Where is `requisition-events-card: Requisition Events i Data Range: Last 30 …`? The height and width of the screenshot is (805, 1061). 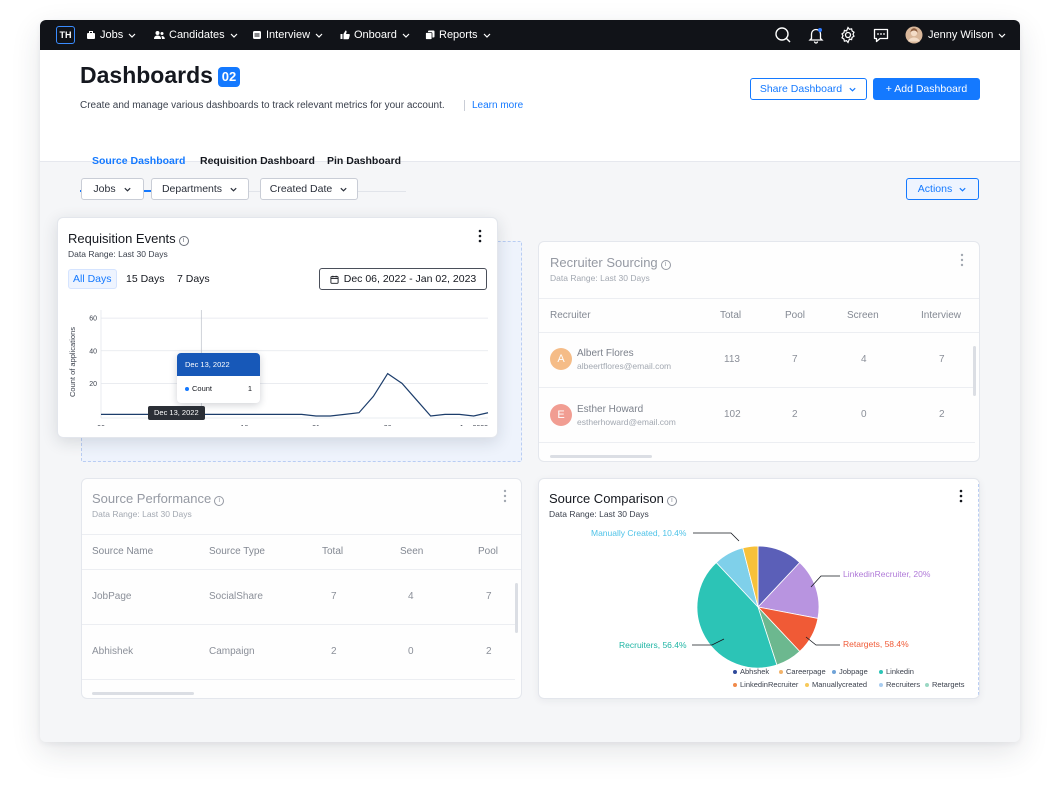
requisition-events-card: Requisition Events i Data Range: Last 30 … is located at coordinates (277, 327).